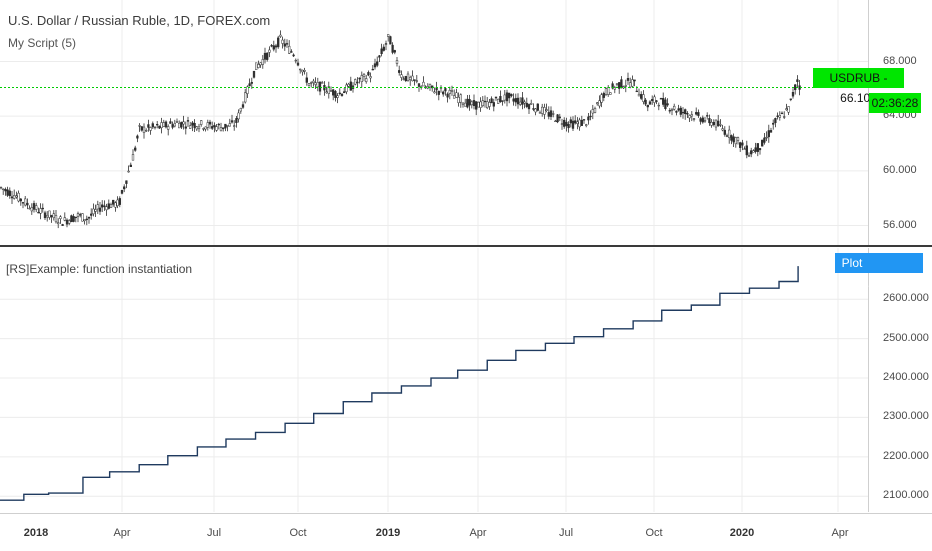  I want to click on indicator-title: [RS]Example: function instantiation, so click(99, 269).